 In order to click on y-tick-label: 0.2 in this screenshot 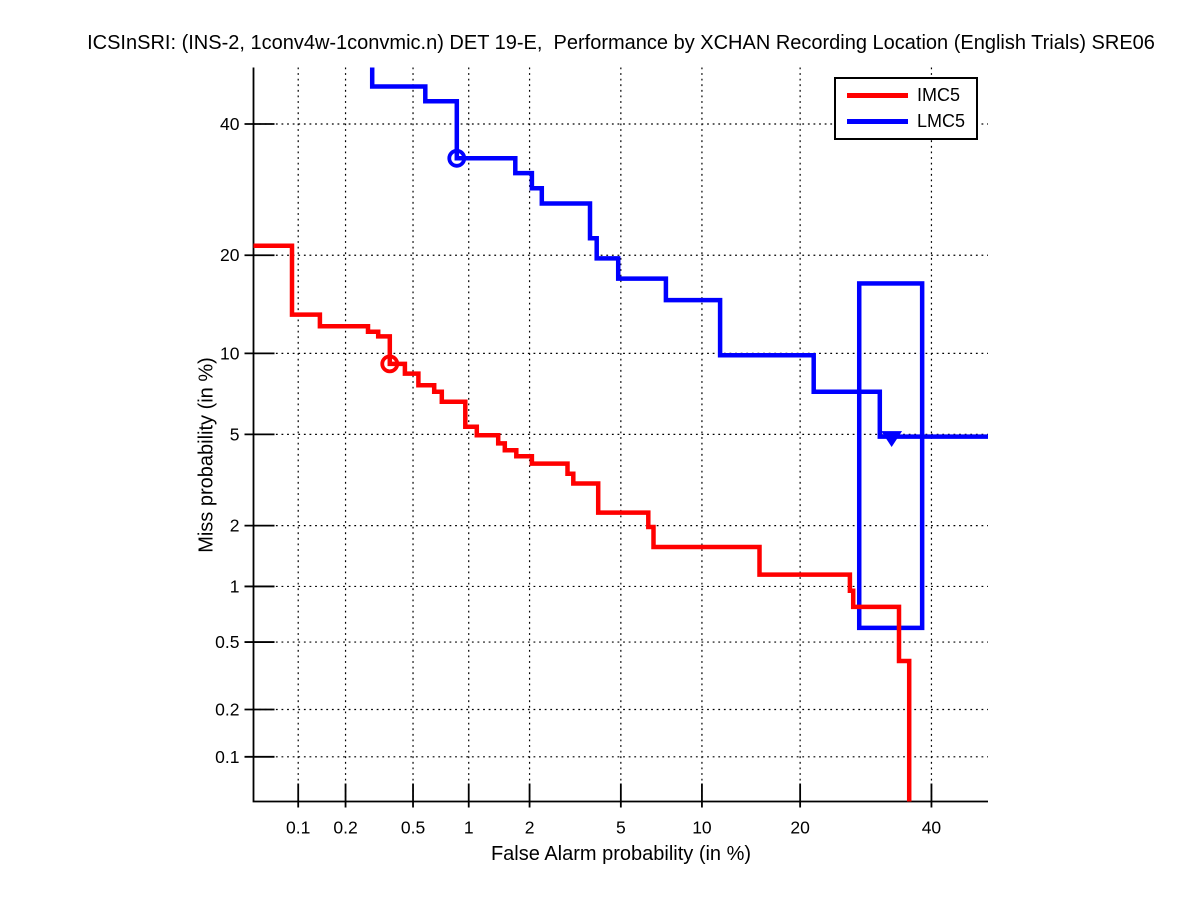, I will do `click(227, 710)`.